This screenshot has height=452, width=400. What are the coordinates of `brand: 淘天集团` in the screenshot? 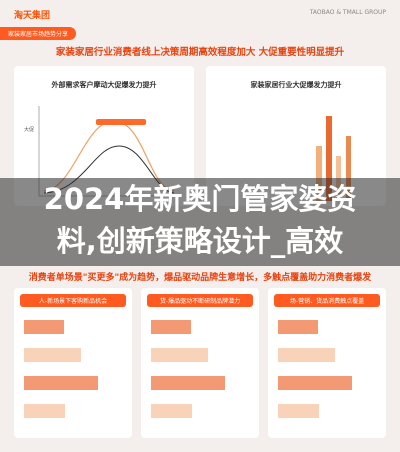 It's located at (32, 16).